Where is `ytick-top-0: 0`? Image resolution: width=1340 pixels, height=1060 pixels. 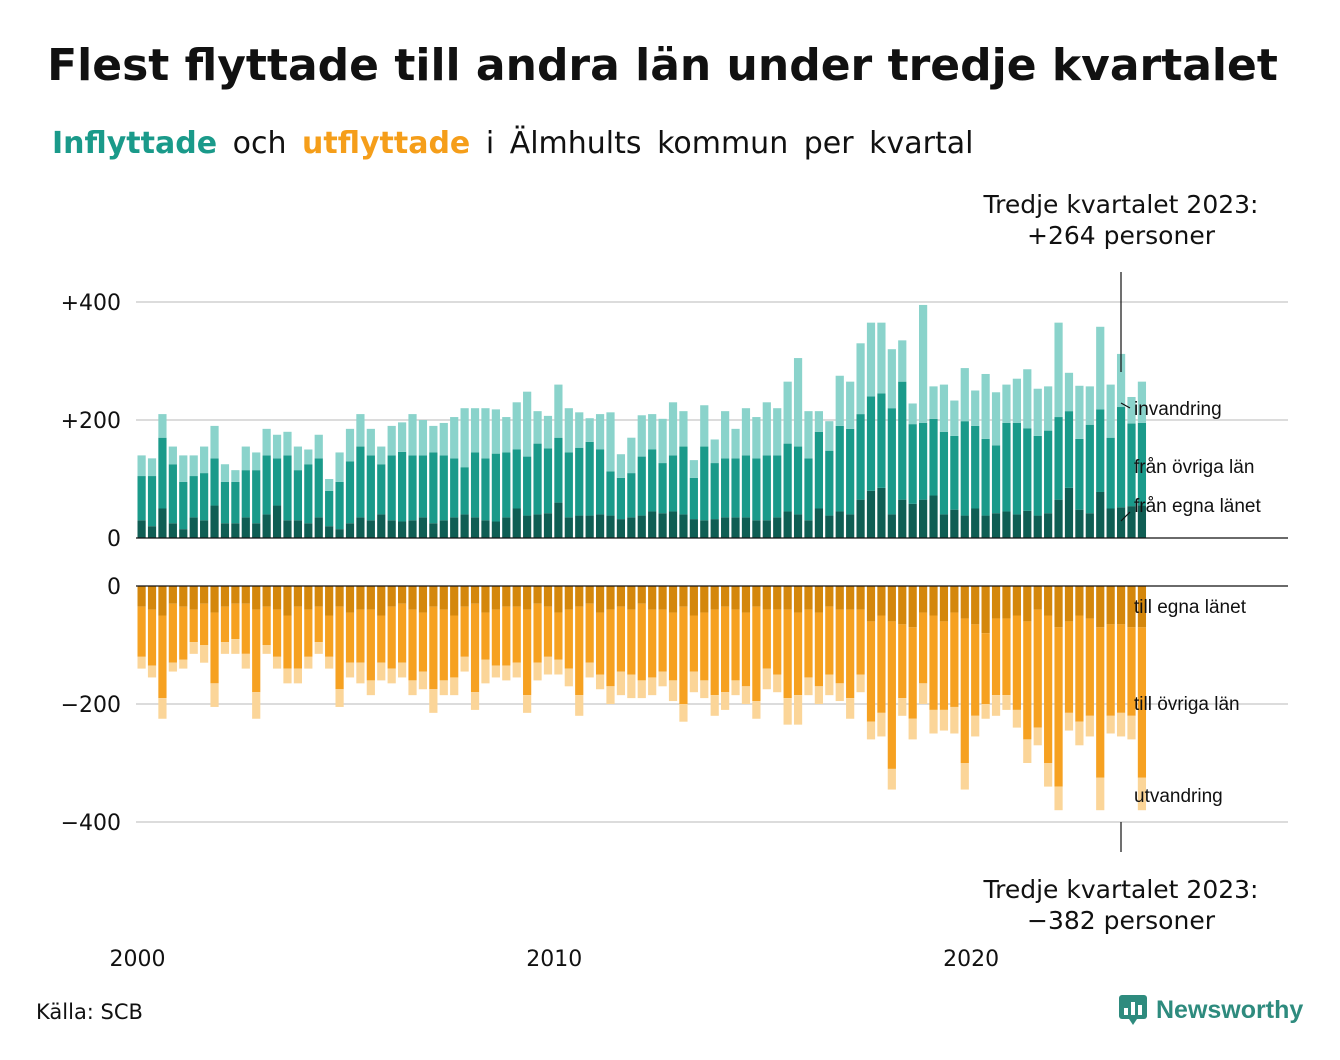 ytick-top-0: 0 is located at coordinates (114, 539).